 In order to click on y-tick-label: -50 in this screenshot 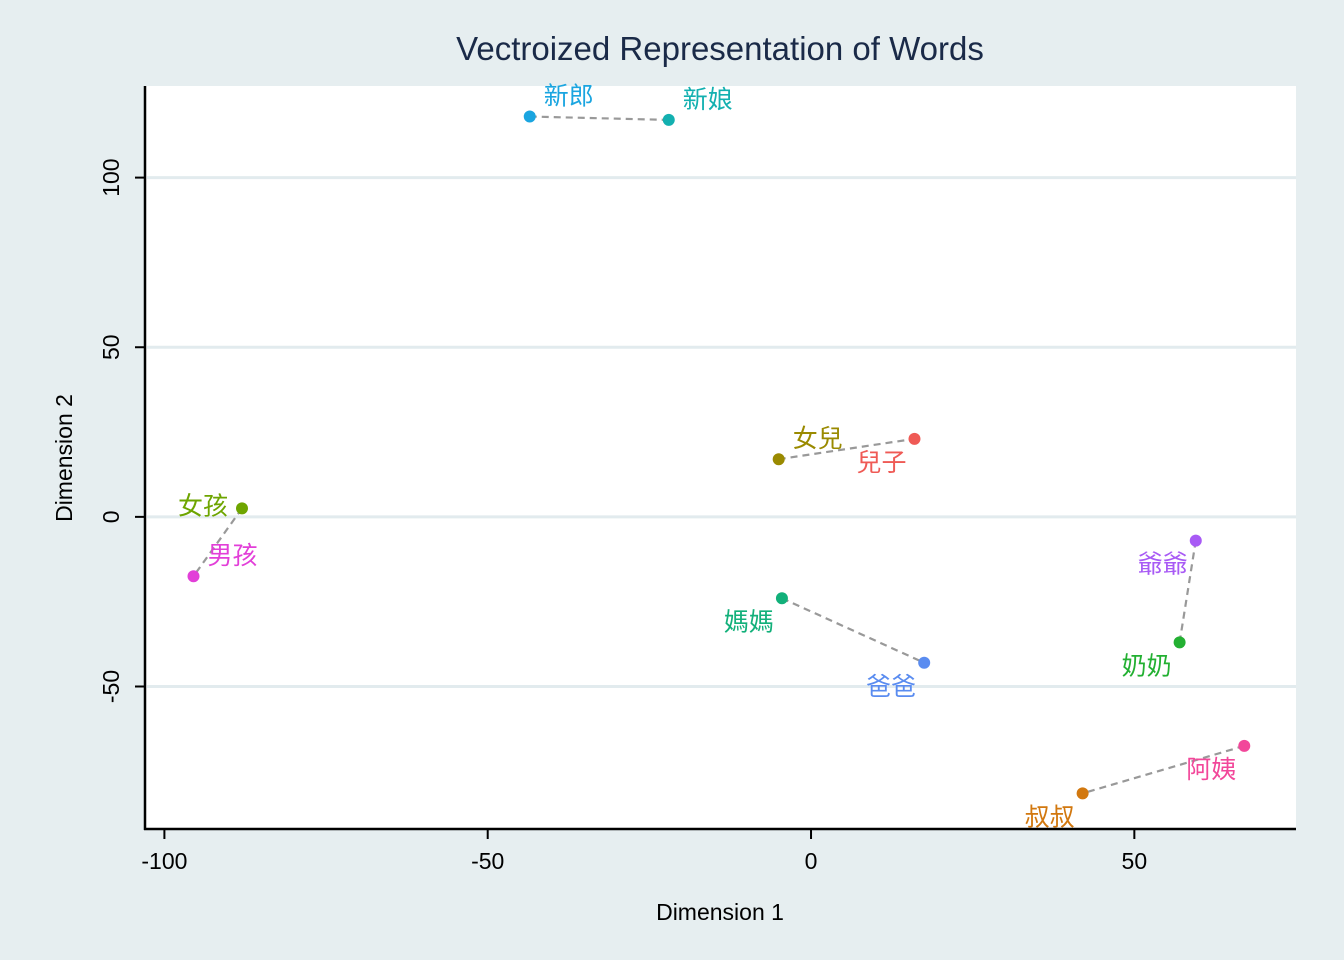, I will do `click(111, 686)`.